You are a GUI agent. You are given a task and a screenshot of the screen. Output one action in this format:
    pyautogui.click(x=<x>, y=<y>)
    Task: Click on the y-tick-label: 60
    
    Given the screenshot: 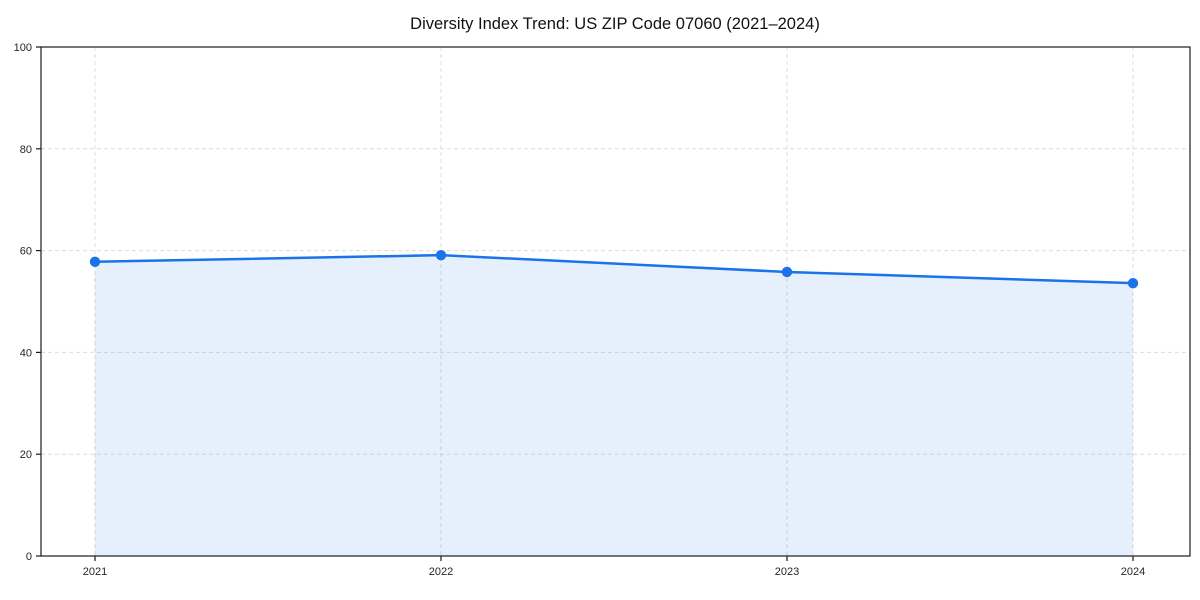 What is the action you would take?
    pyautogui.click(x=26, y=252)
    